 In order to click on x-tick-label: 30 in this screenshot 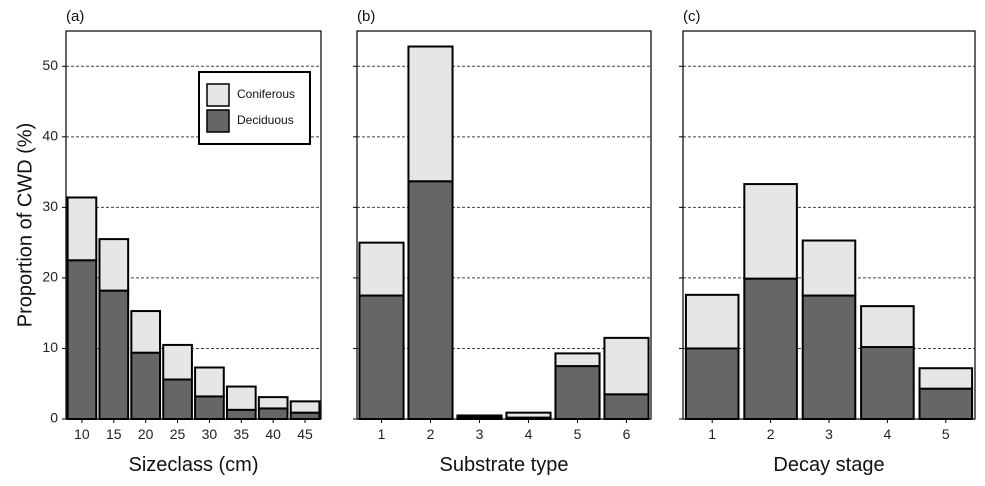, I will do `click(210, 434)`.